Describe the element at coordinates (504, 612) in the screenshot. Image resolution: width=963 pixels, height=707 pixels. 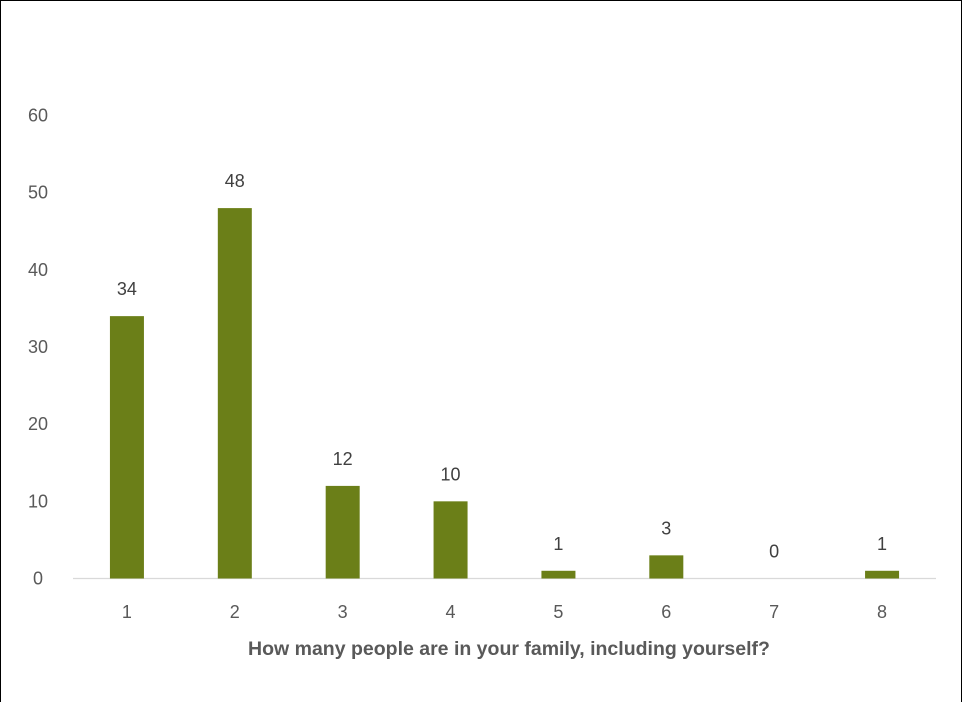
I see `x-axis-tick-labels: 1 2 3 4 5 6 7 8` at that location.